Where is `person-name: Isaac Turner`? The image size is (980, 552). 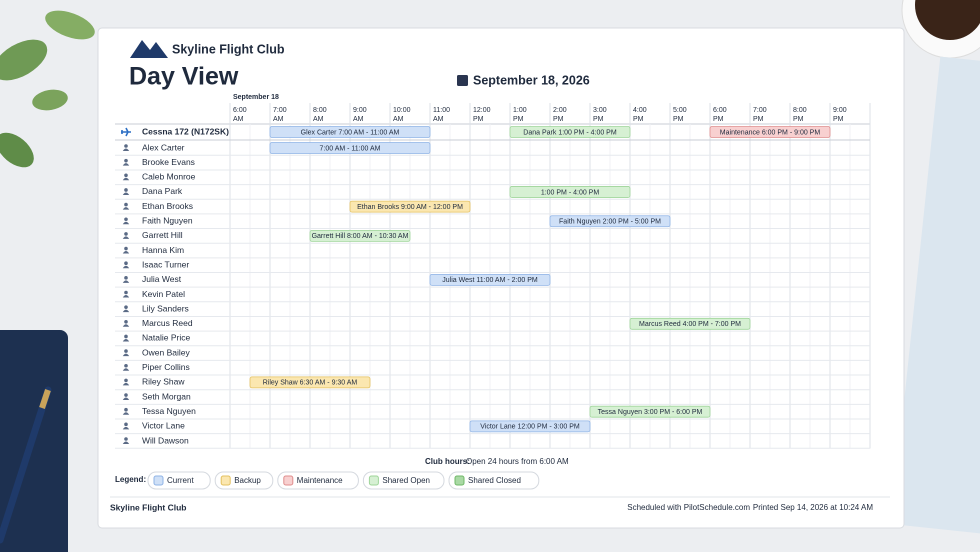
person-name: Isaac Turner is located at coordinates (165, 264).